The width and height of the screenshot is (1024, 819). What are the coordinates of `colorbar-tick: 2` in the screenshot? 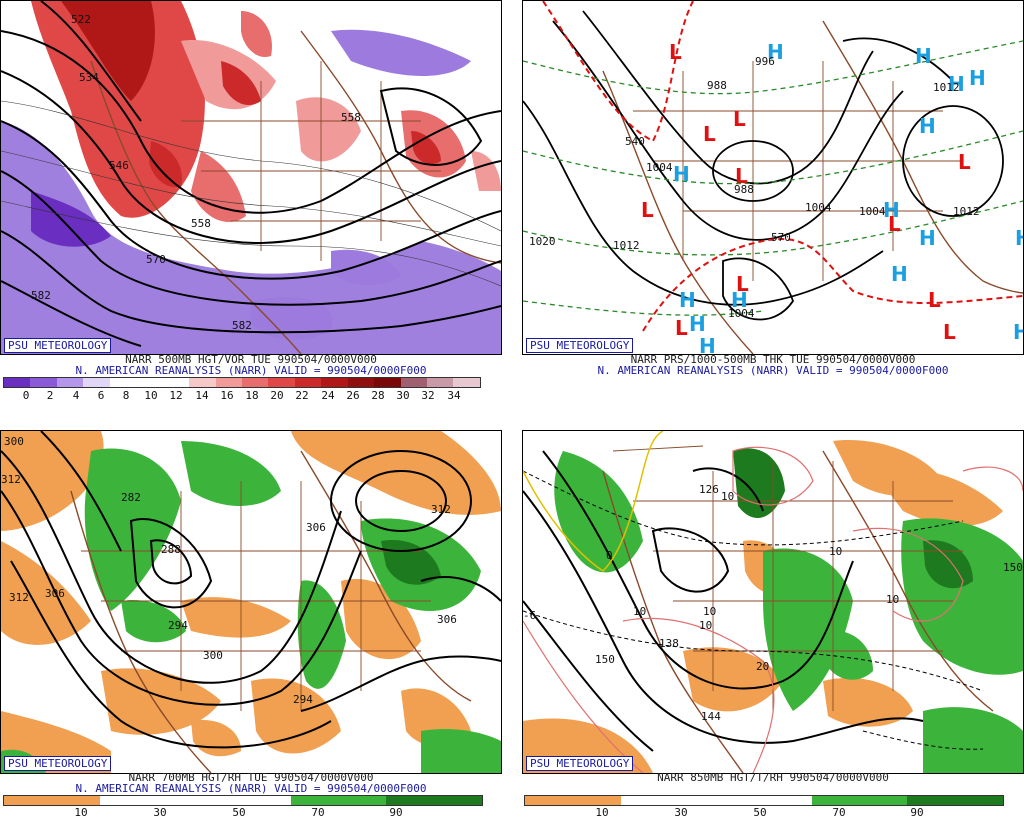 It's located at (50, 395).